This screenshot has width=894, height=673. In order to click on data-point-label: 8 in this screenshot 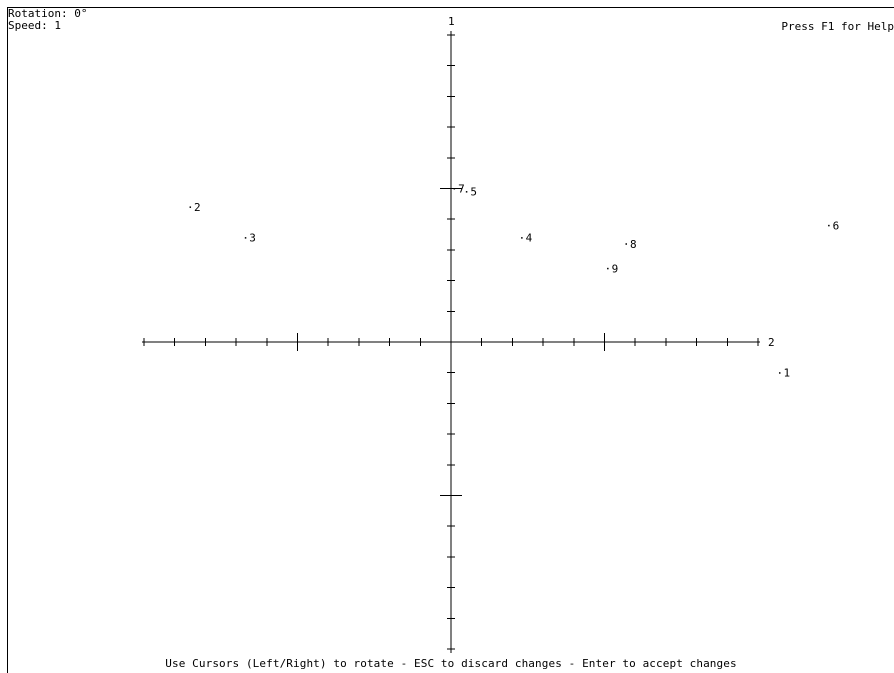, I will do `click(633, 244)`.